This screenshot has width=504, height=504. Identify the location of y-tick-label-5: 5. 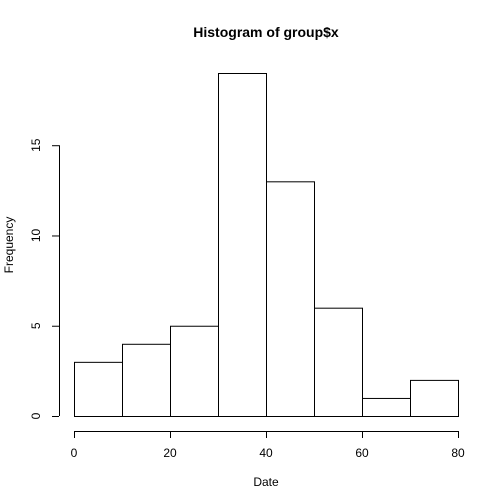
(36, 325).